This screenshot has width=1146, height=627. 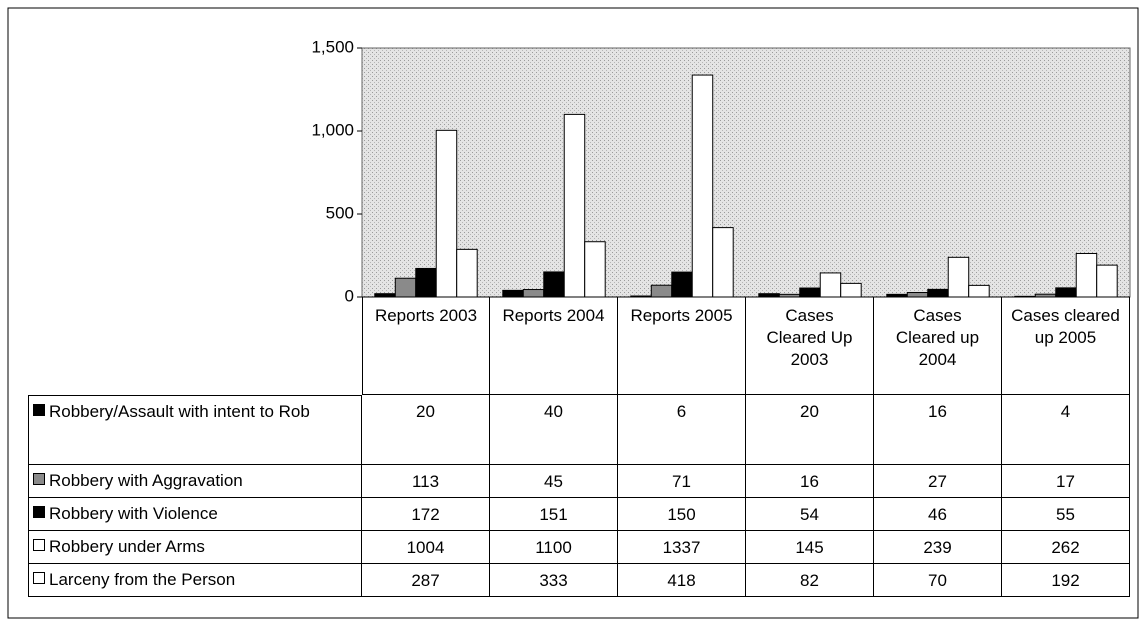 I want to click on table-value: 150, so click(x=682, y=514).